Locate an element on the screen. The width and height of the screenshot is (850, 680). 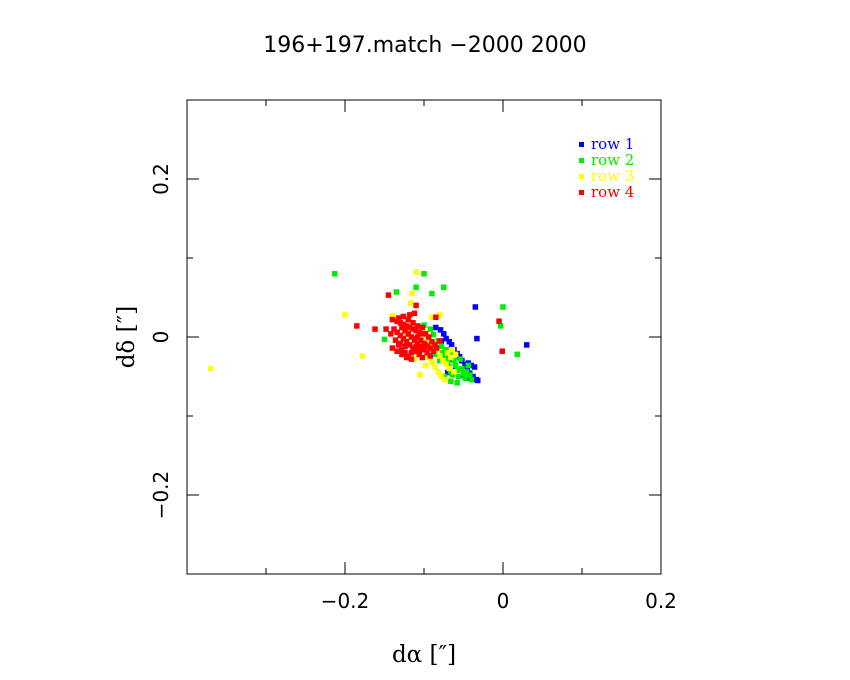
x-tick-label: 0.2 is located at coordinates (661, 601).